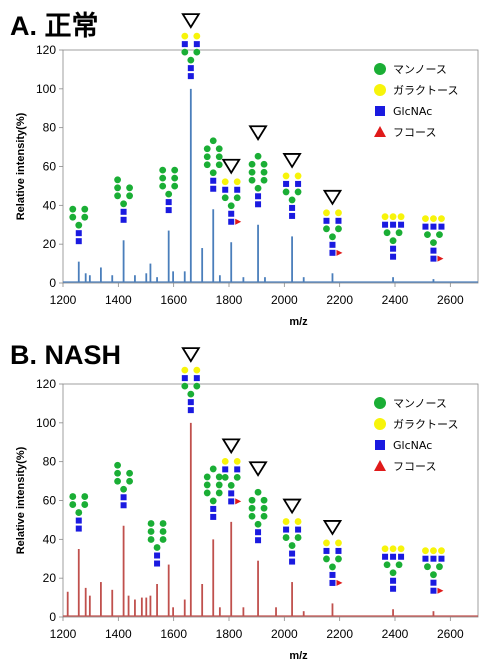 The image size is (490, 668). Describe the element at coordinates (118, 634) in the screenshot. I see `x-tick-label: 1400` at that location.